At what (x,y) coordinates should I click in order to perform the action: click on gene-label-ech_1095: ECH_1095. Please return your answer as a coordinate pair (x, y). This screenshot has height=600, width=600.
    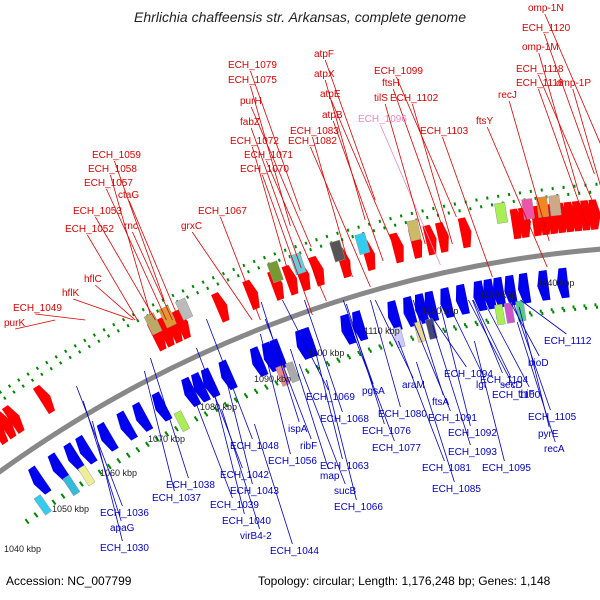
    Looking at the image, I should click on (506, 468).